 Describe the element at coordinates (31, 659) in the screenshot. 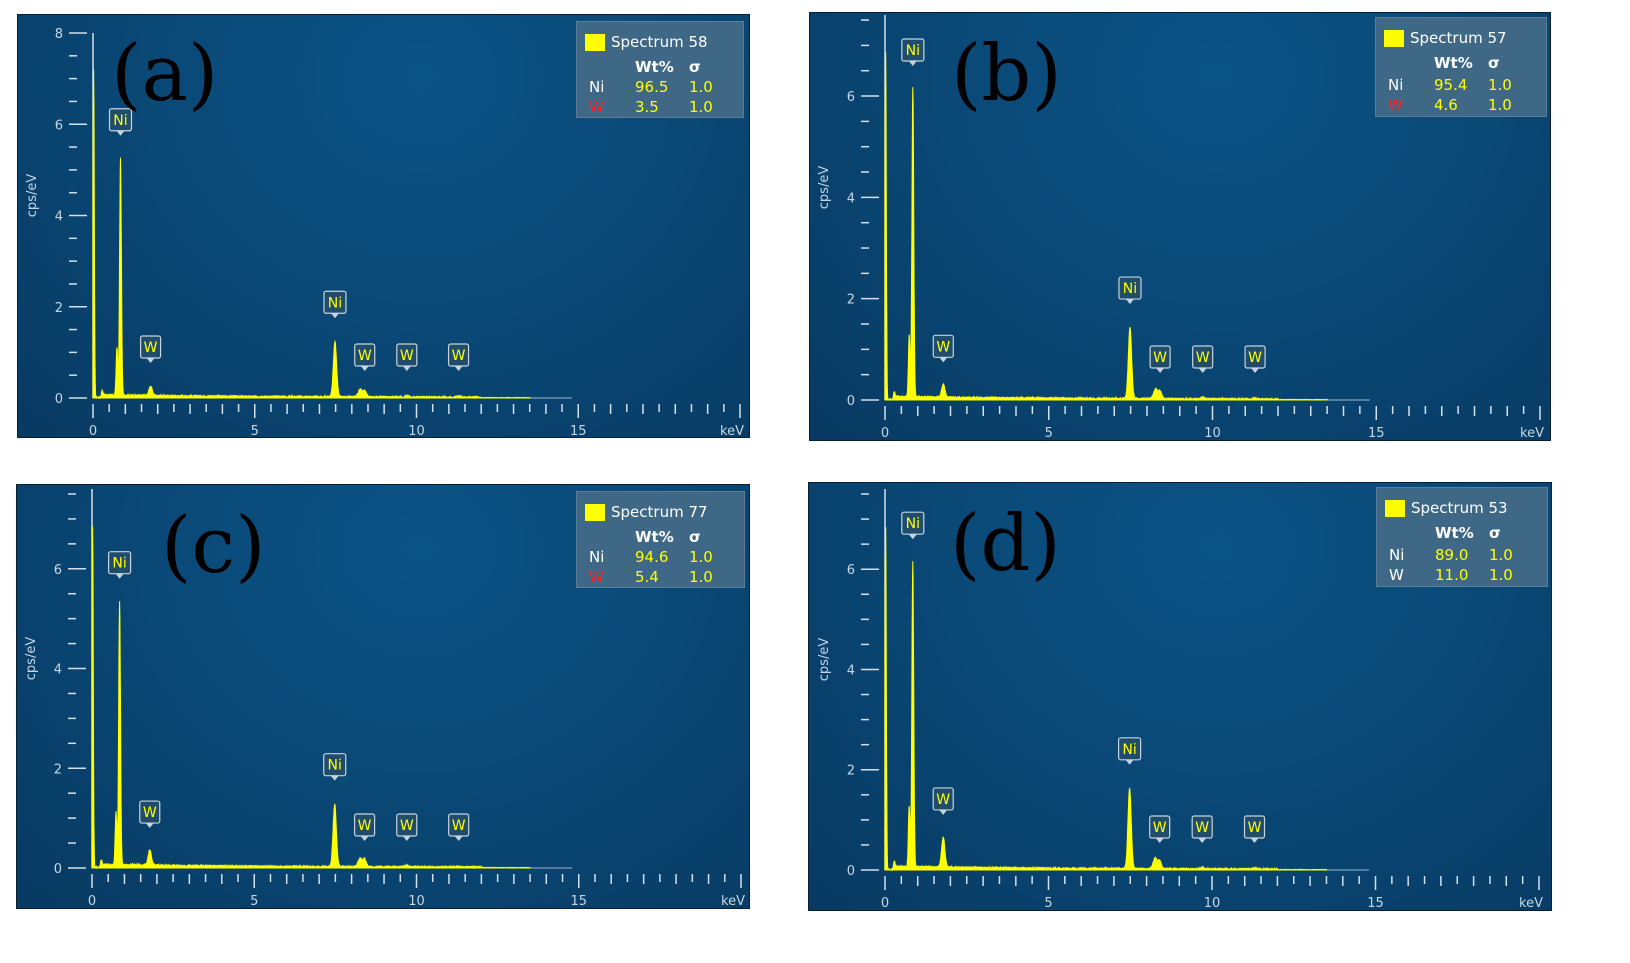

I see `y-axis-label: cps/eV` at that location.